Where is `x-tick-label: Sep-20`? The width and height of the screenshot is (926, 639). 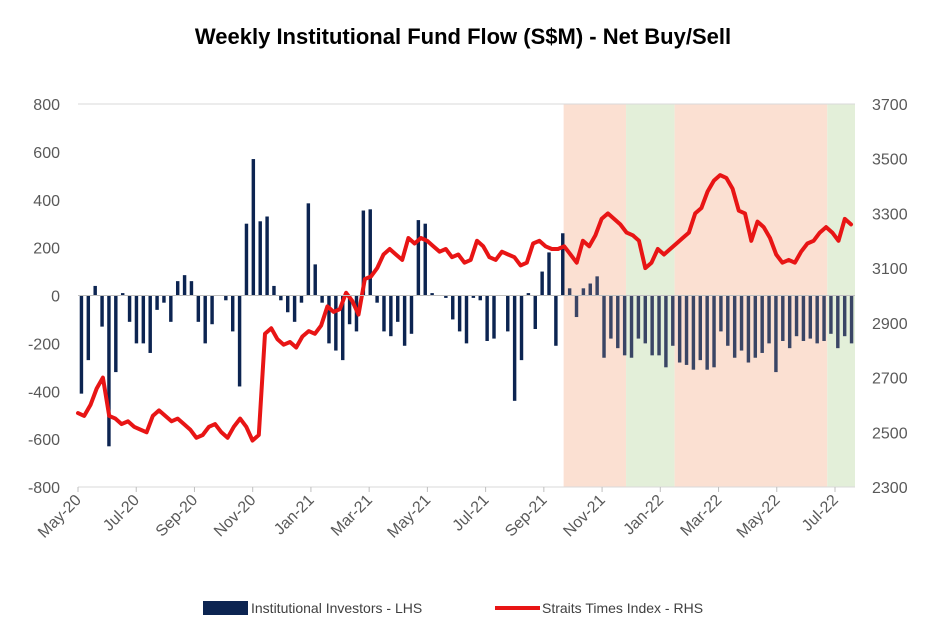 x-tick-label: Sep-20 is located at coordinates (177, 516).